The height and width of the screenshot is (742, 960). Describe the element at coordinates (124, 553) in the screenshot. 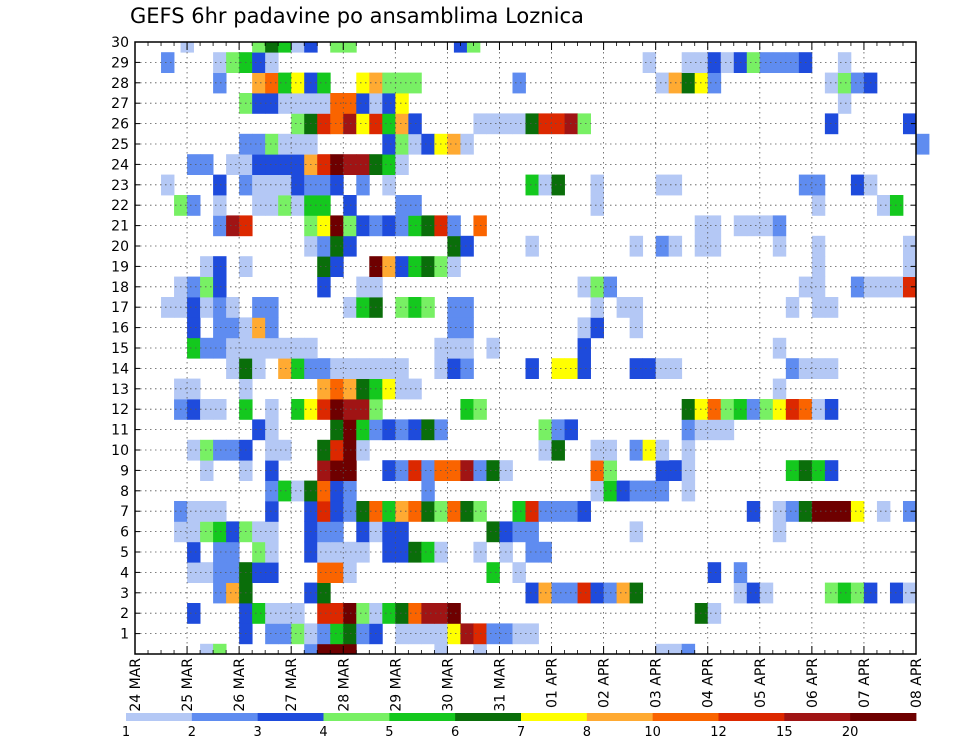

I see `y-tick-label: 5` at that location.